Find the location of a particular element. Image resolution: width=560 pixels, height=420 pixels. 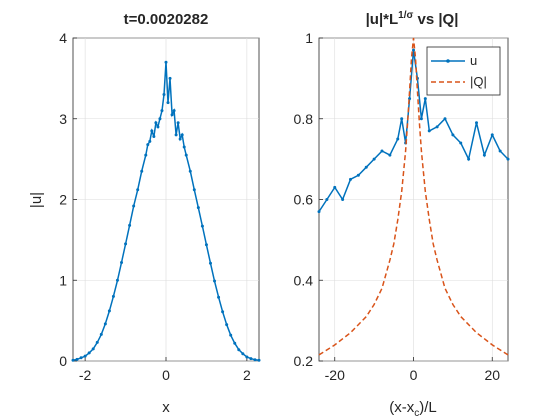

legend-q-label: |Q| is located at coordinates (478, 81).